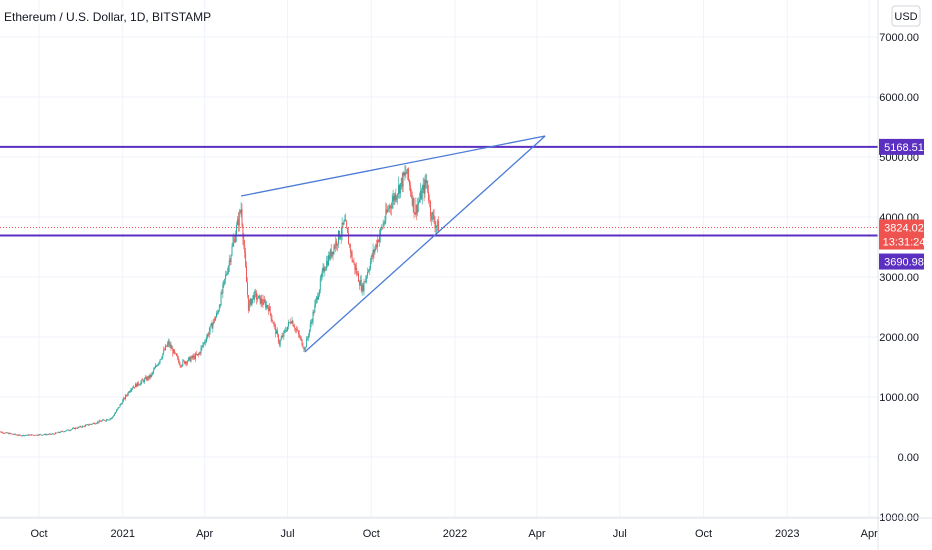 Image resolution: width=932 pixels, height=550 pixels. I want to click on currency-button: USD, so click(906, 16).